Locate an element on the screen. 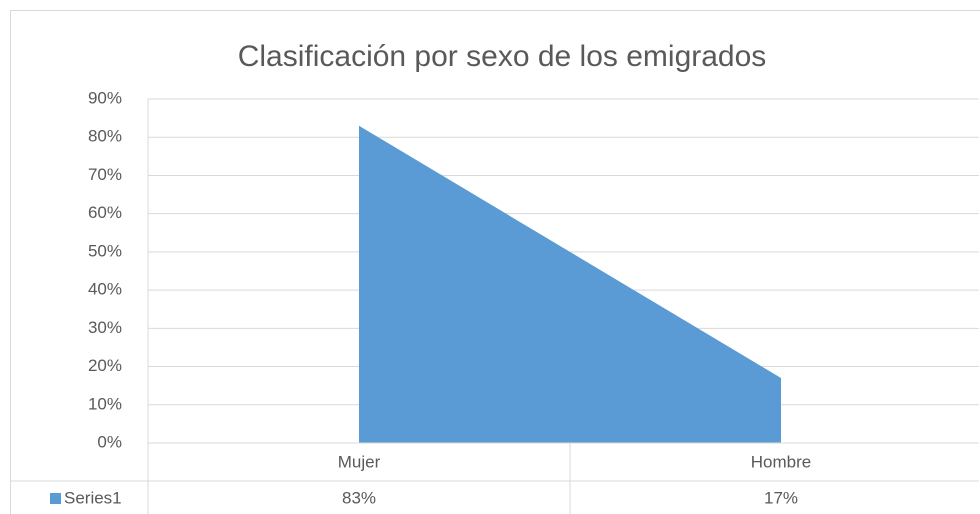  x-tick-label: Hombre is located at coordinates (781, 461).